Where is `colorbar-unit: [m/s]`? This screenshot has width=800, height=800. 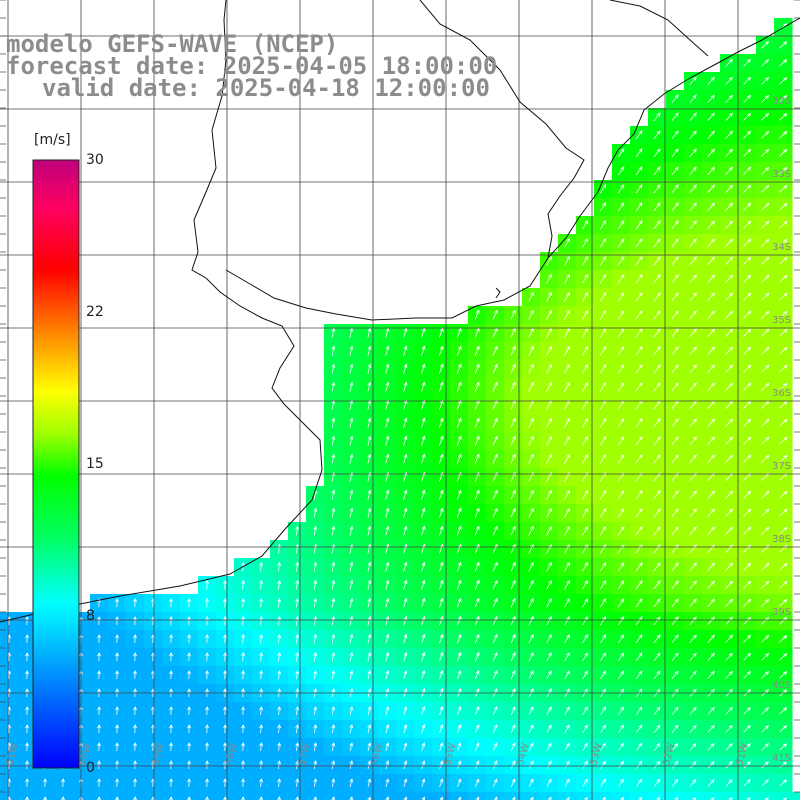 colorbar-unit: [m/s] is located at coordinates (52, 140).